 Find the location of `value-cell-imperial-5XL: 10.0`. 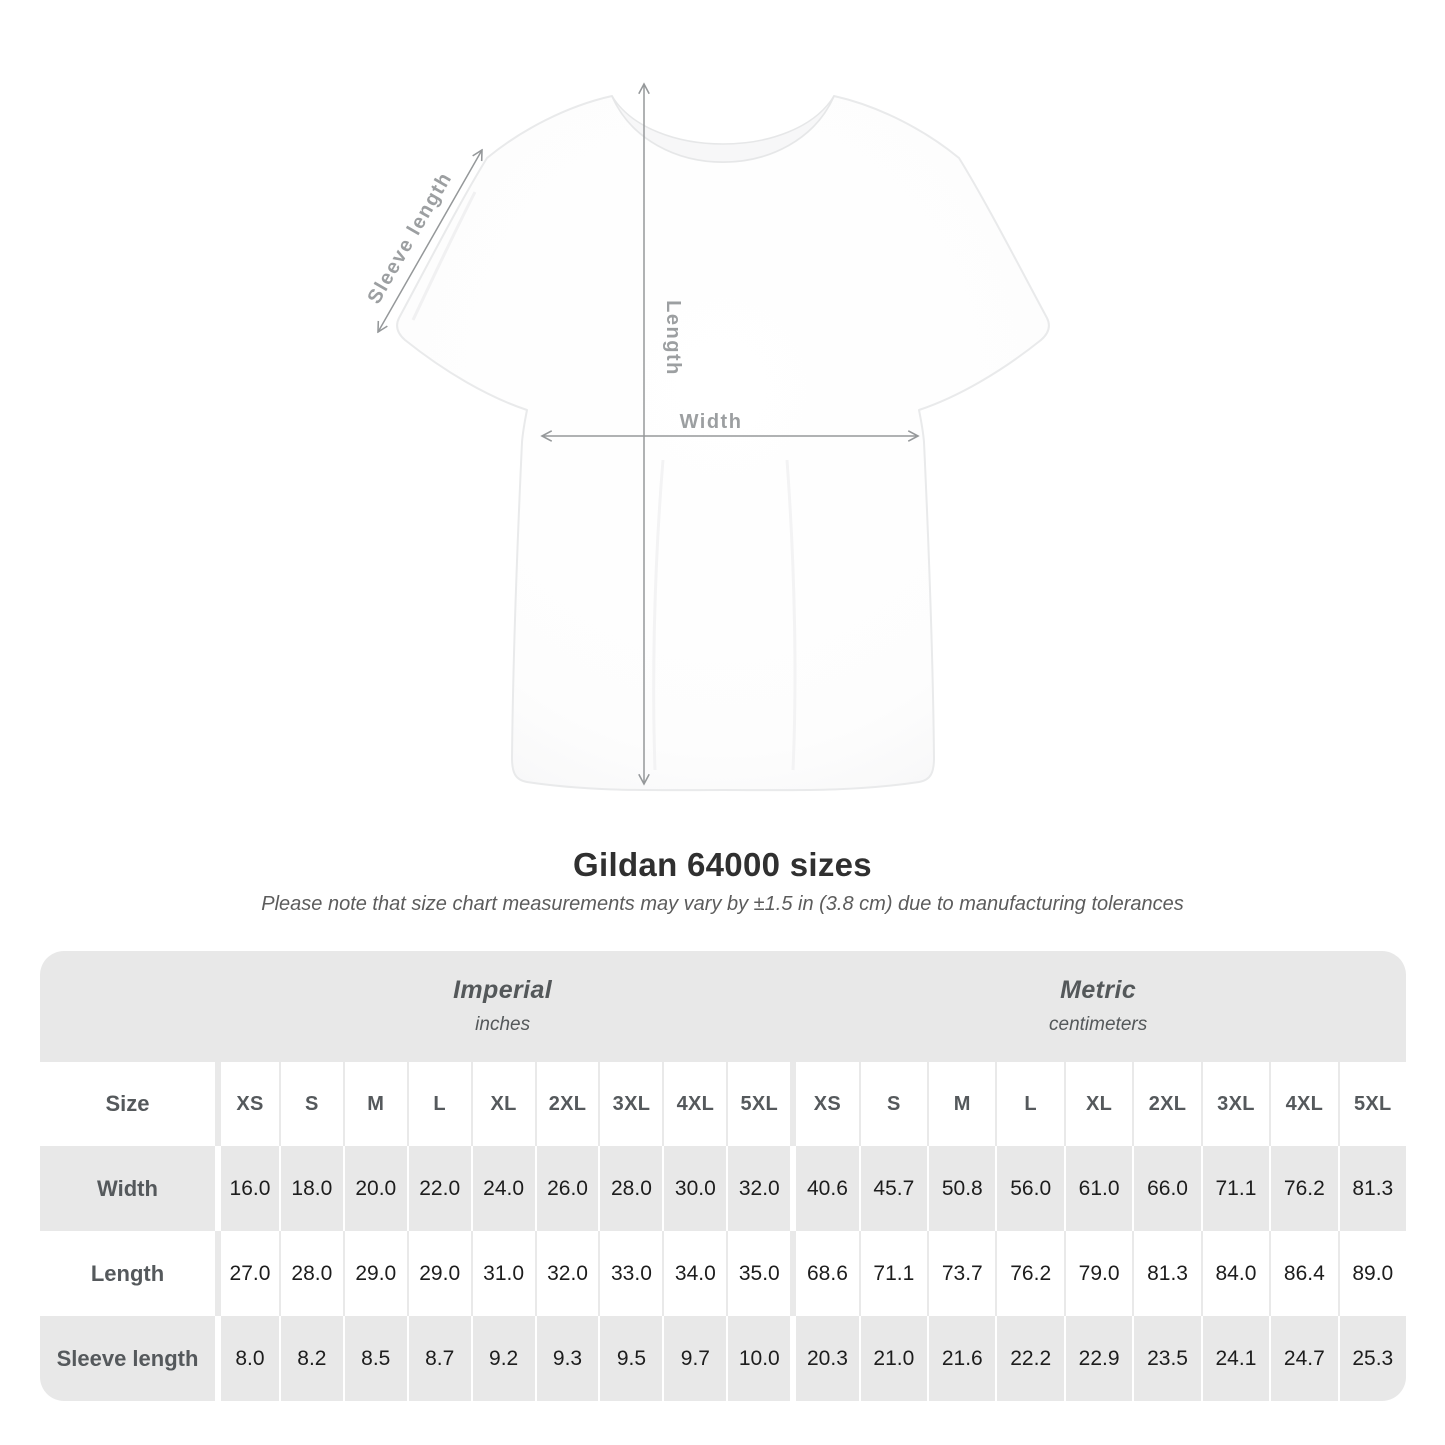

value-cell-imperial-5XL: 10.0 is located at coordinates (758, 1358).